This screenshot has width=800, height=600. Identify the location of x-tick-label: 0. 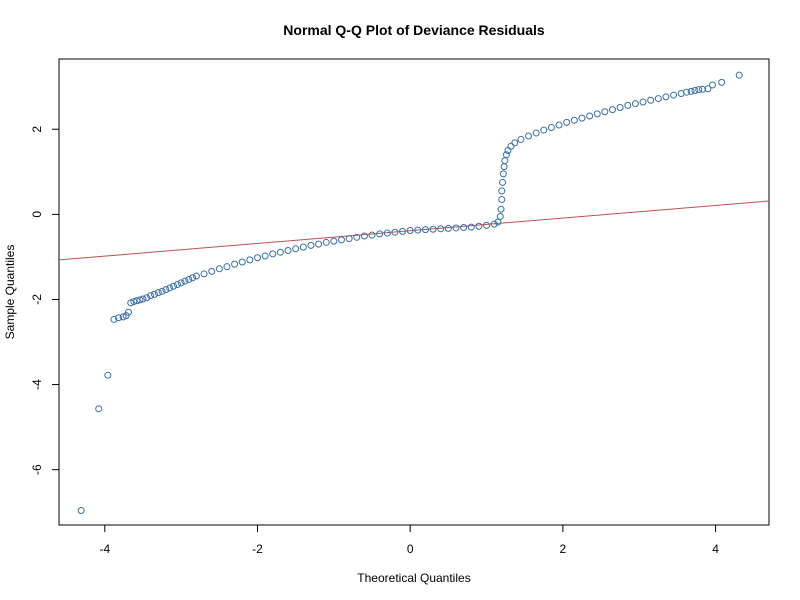
(410, 549).